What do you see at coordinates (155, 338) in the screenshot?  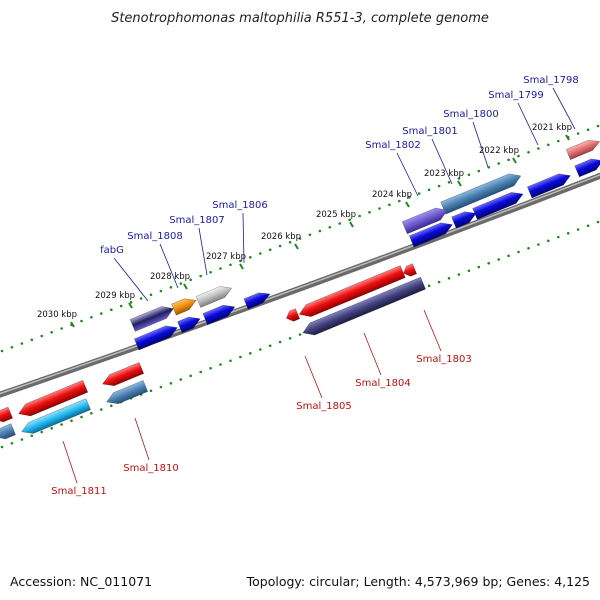 I see `gene-arrow-forward` at bounding box center [155, 338].